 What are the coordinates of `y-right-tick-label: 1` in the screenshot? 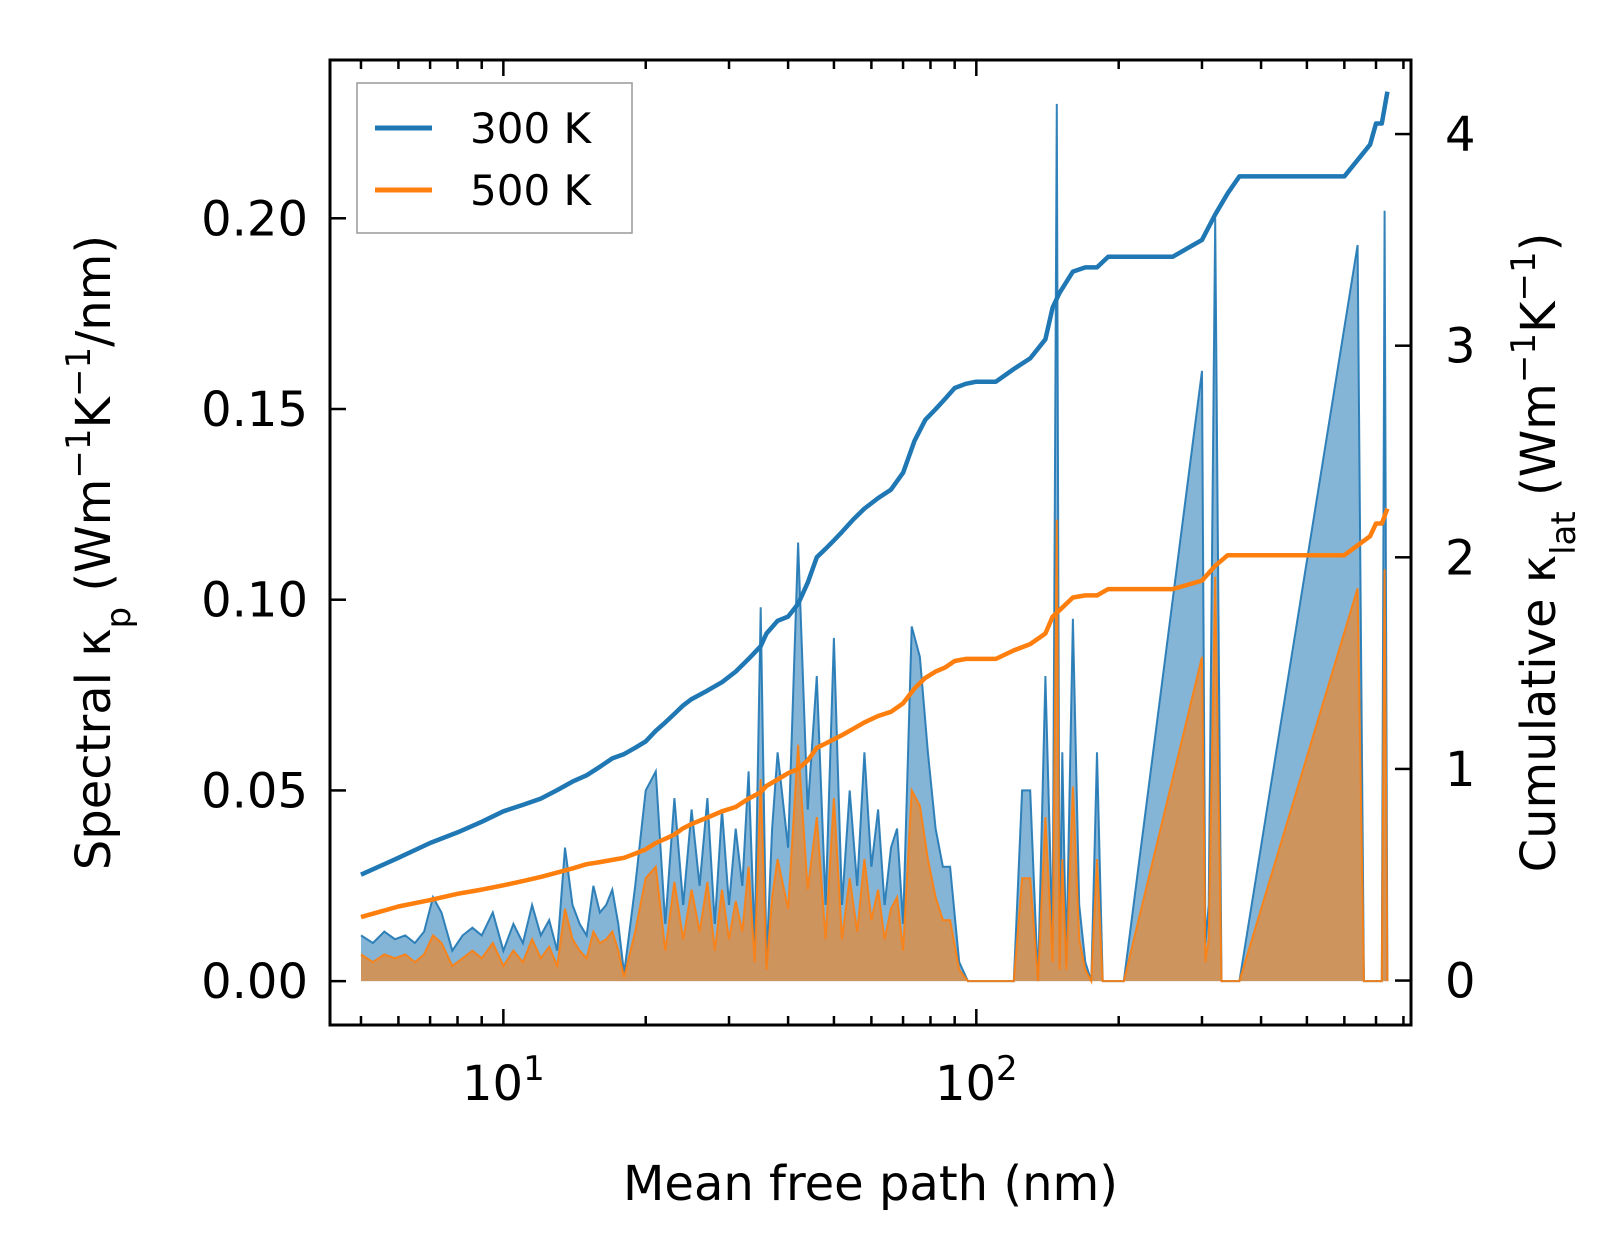 It's located at (1460, 770).